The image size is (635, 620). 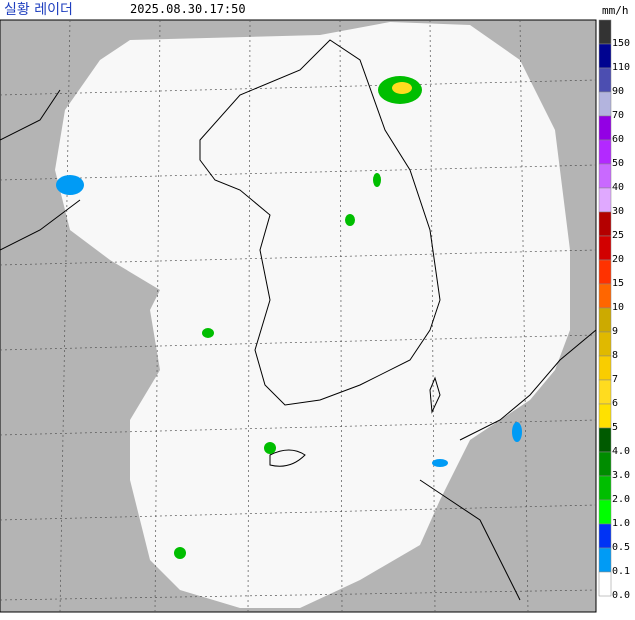 I want to click on title: 실황 레이더, so click(x=38, y=10).